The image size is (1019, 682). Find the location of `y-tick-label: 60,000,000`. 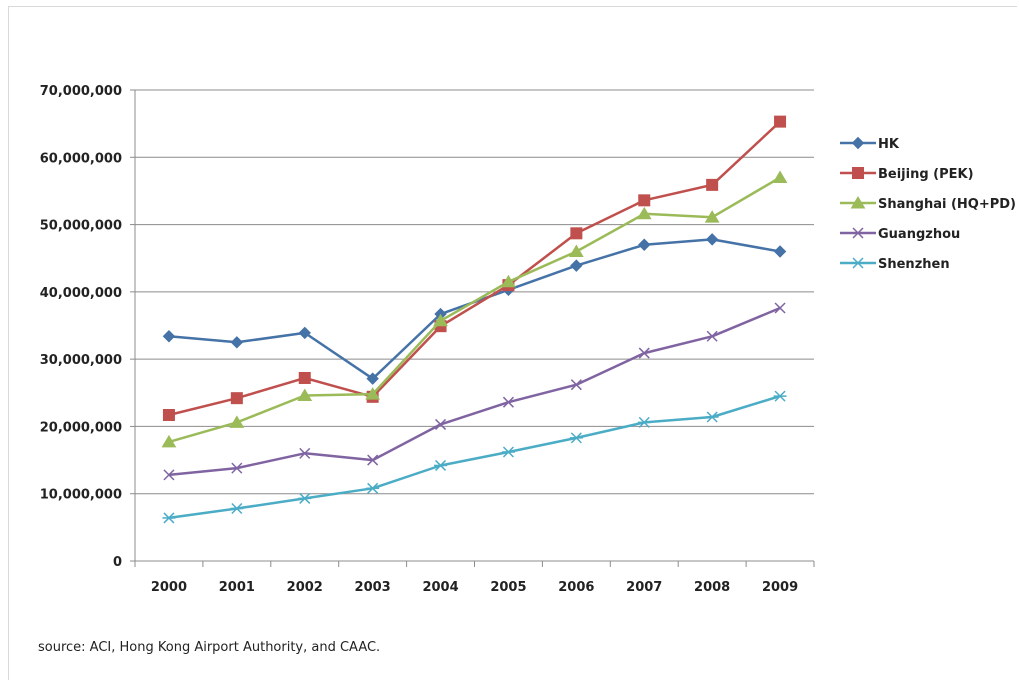

y-tick-label: 60,000,000 is located at coordinates (81, 158).